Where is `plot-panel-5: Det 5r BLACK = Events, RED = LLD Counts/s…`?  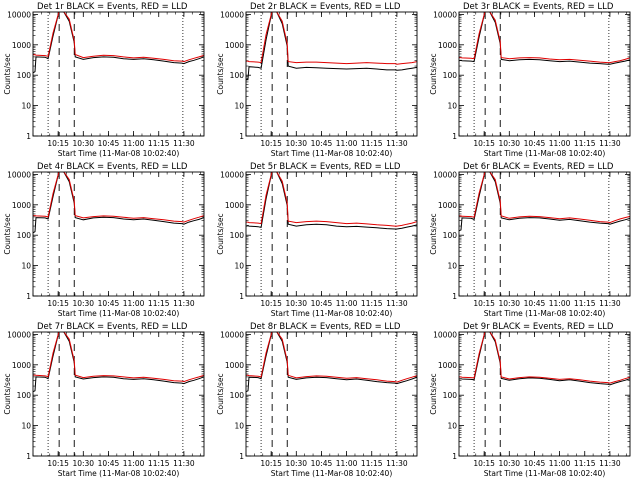
plot-panel-5: Det 5r BLACK = Events, RED = LLD Counts/s… is located at coordinates (317, 240).